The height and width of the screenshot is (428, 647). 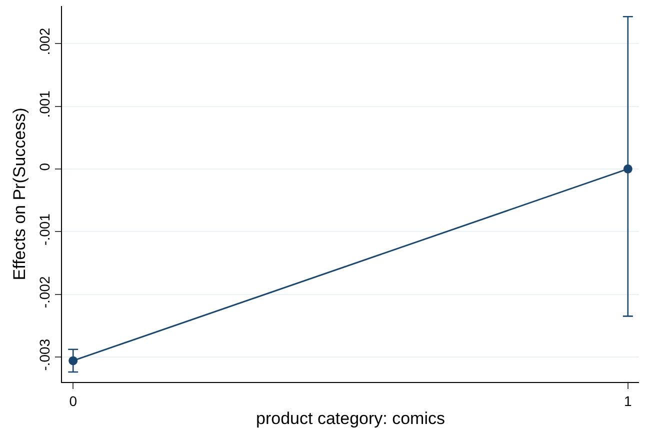 What do you see at coordinates (350, 418) in the screenshot?
I see `x-axis-title: product category: comics` at bounding box center [350, 418].